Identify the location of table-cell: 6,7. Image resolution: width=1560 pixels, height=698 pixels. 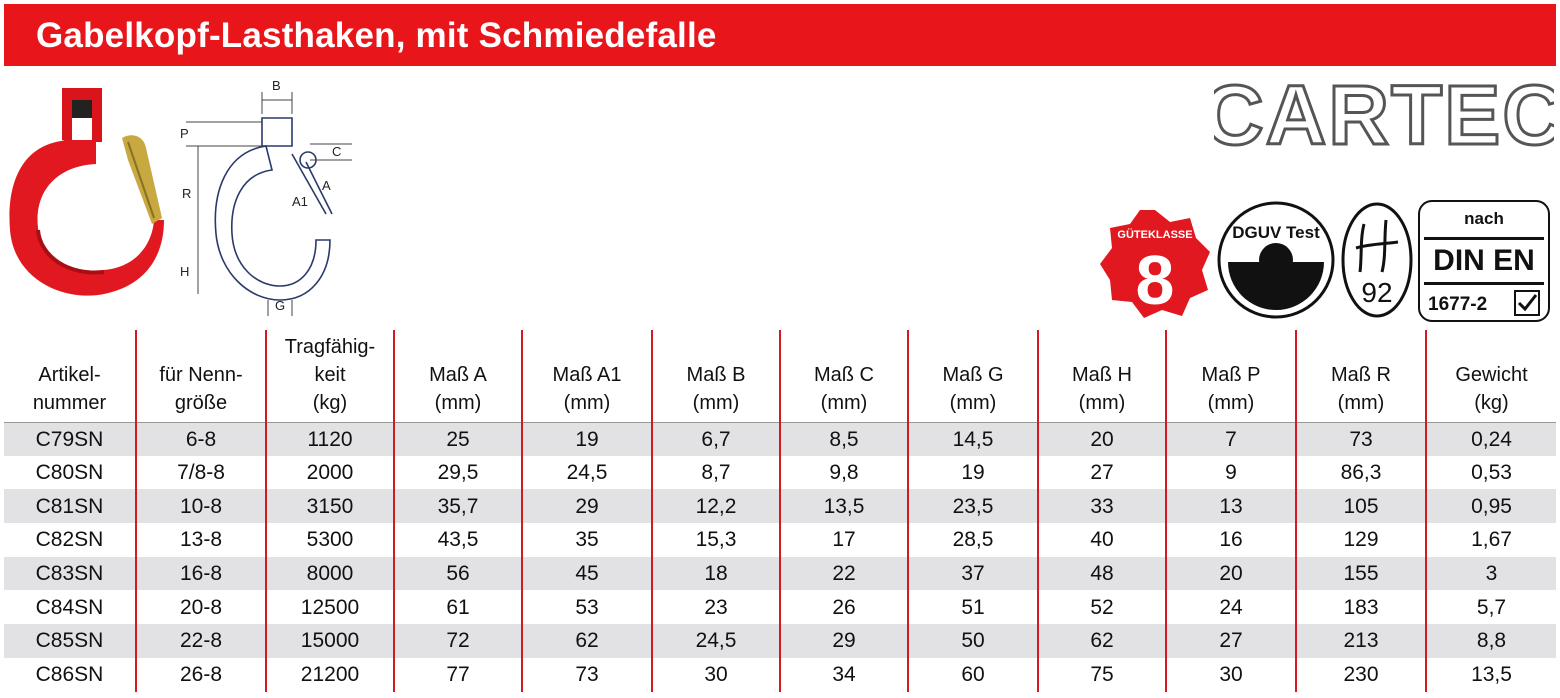
(715, 438).